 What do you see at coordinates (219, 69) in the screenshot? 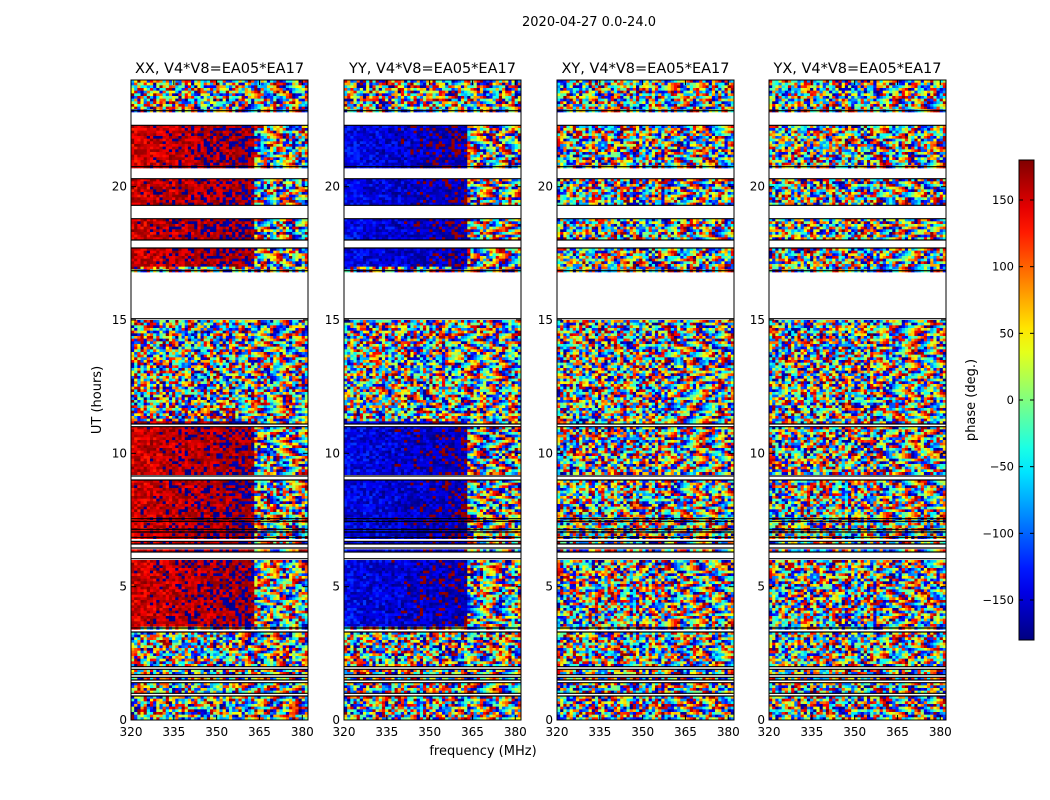
I see `panel-title: XX, V4*V8=EA05*EA17` at bounding box center [219, 69].